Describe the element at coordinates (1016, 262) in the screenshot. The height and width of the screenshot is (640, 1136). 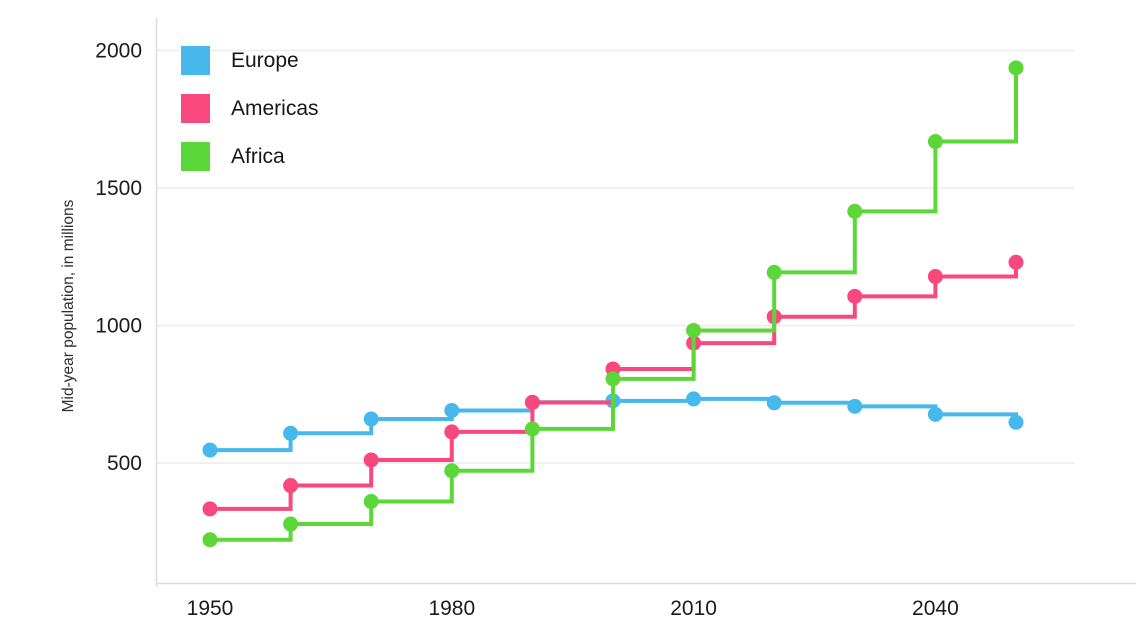
I see `data-point-americas-2050` at that location.